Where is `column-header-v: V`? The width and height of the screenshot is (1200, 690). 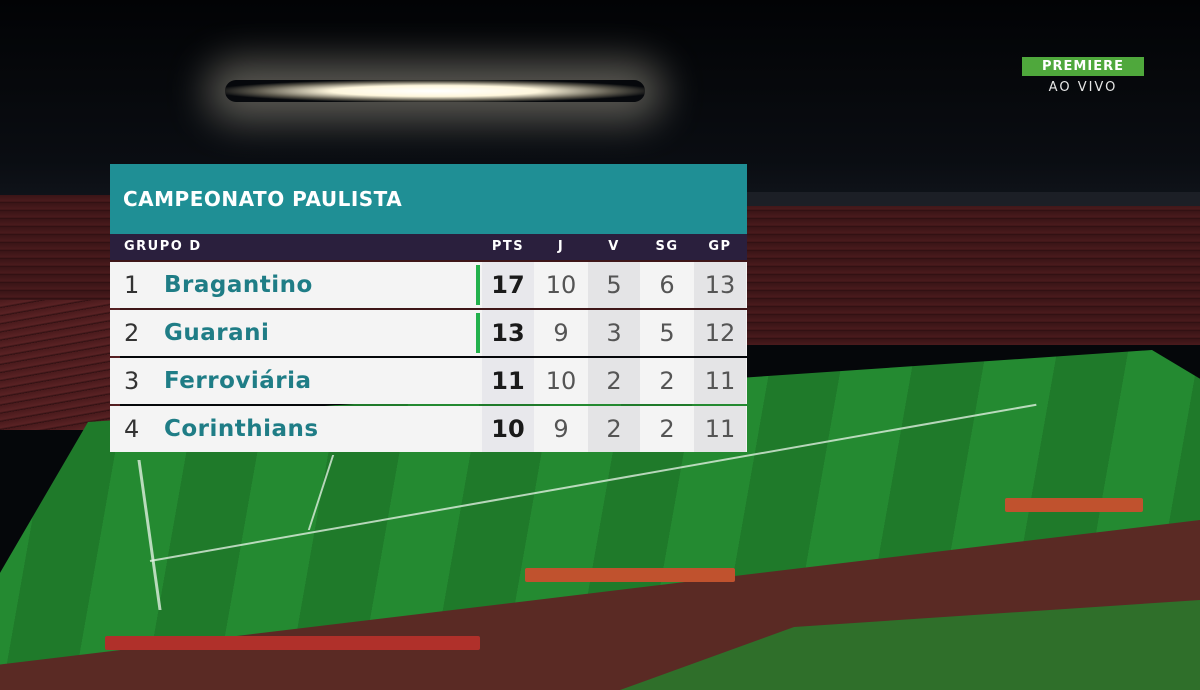 column-header-v: V is located at coordinates (614, 246).